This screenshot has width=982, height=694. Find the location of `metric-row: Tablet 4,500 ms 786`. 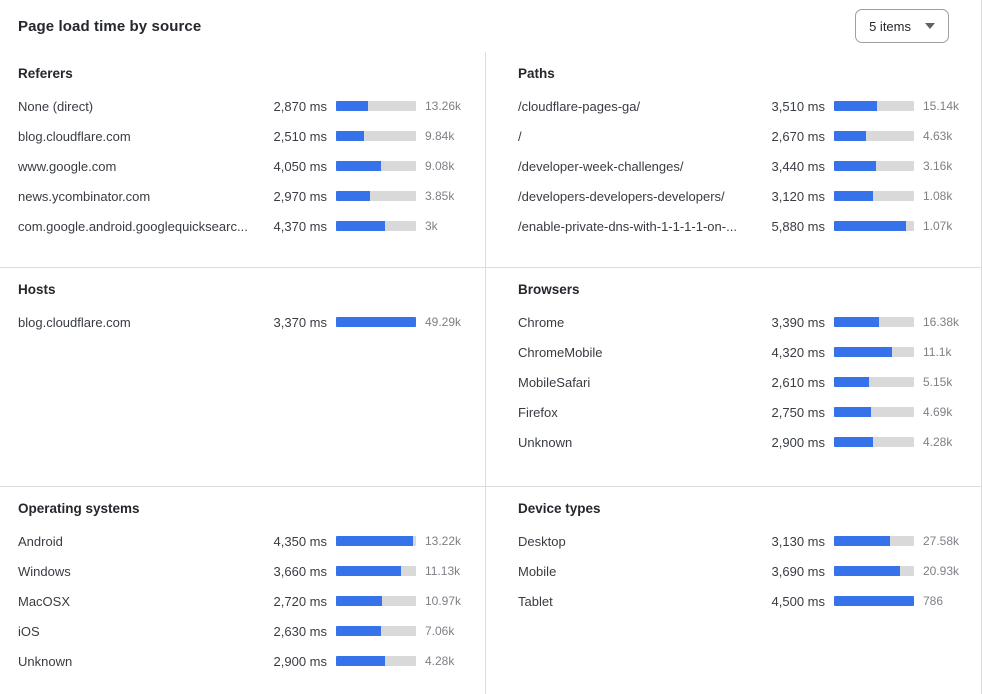

metric-row: Tablet 4,500 ms 786 is located at coordinates (742, 601).